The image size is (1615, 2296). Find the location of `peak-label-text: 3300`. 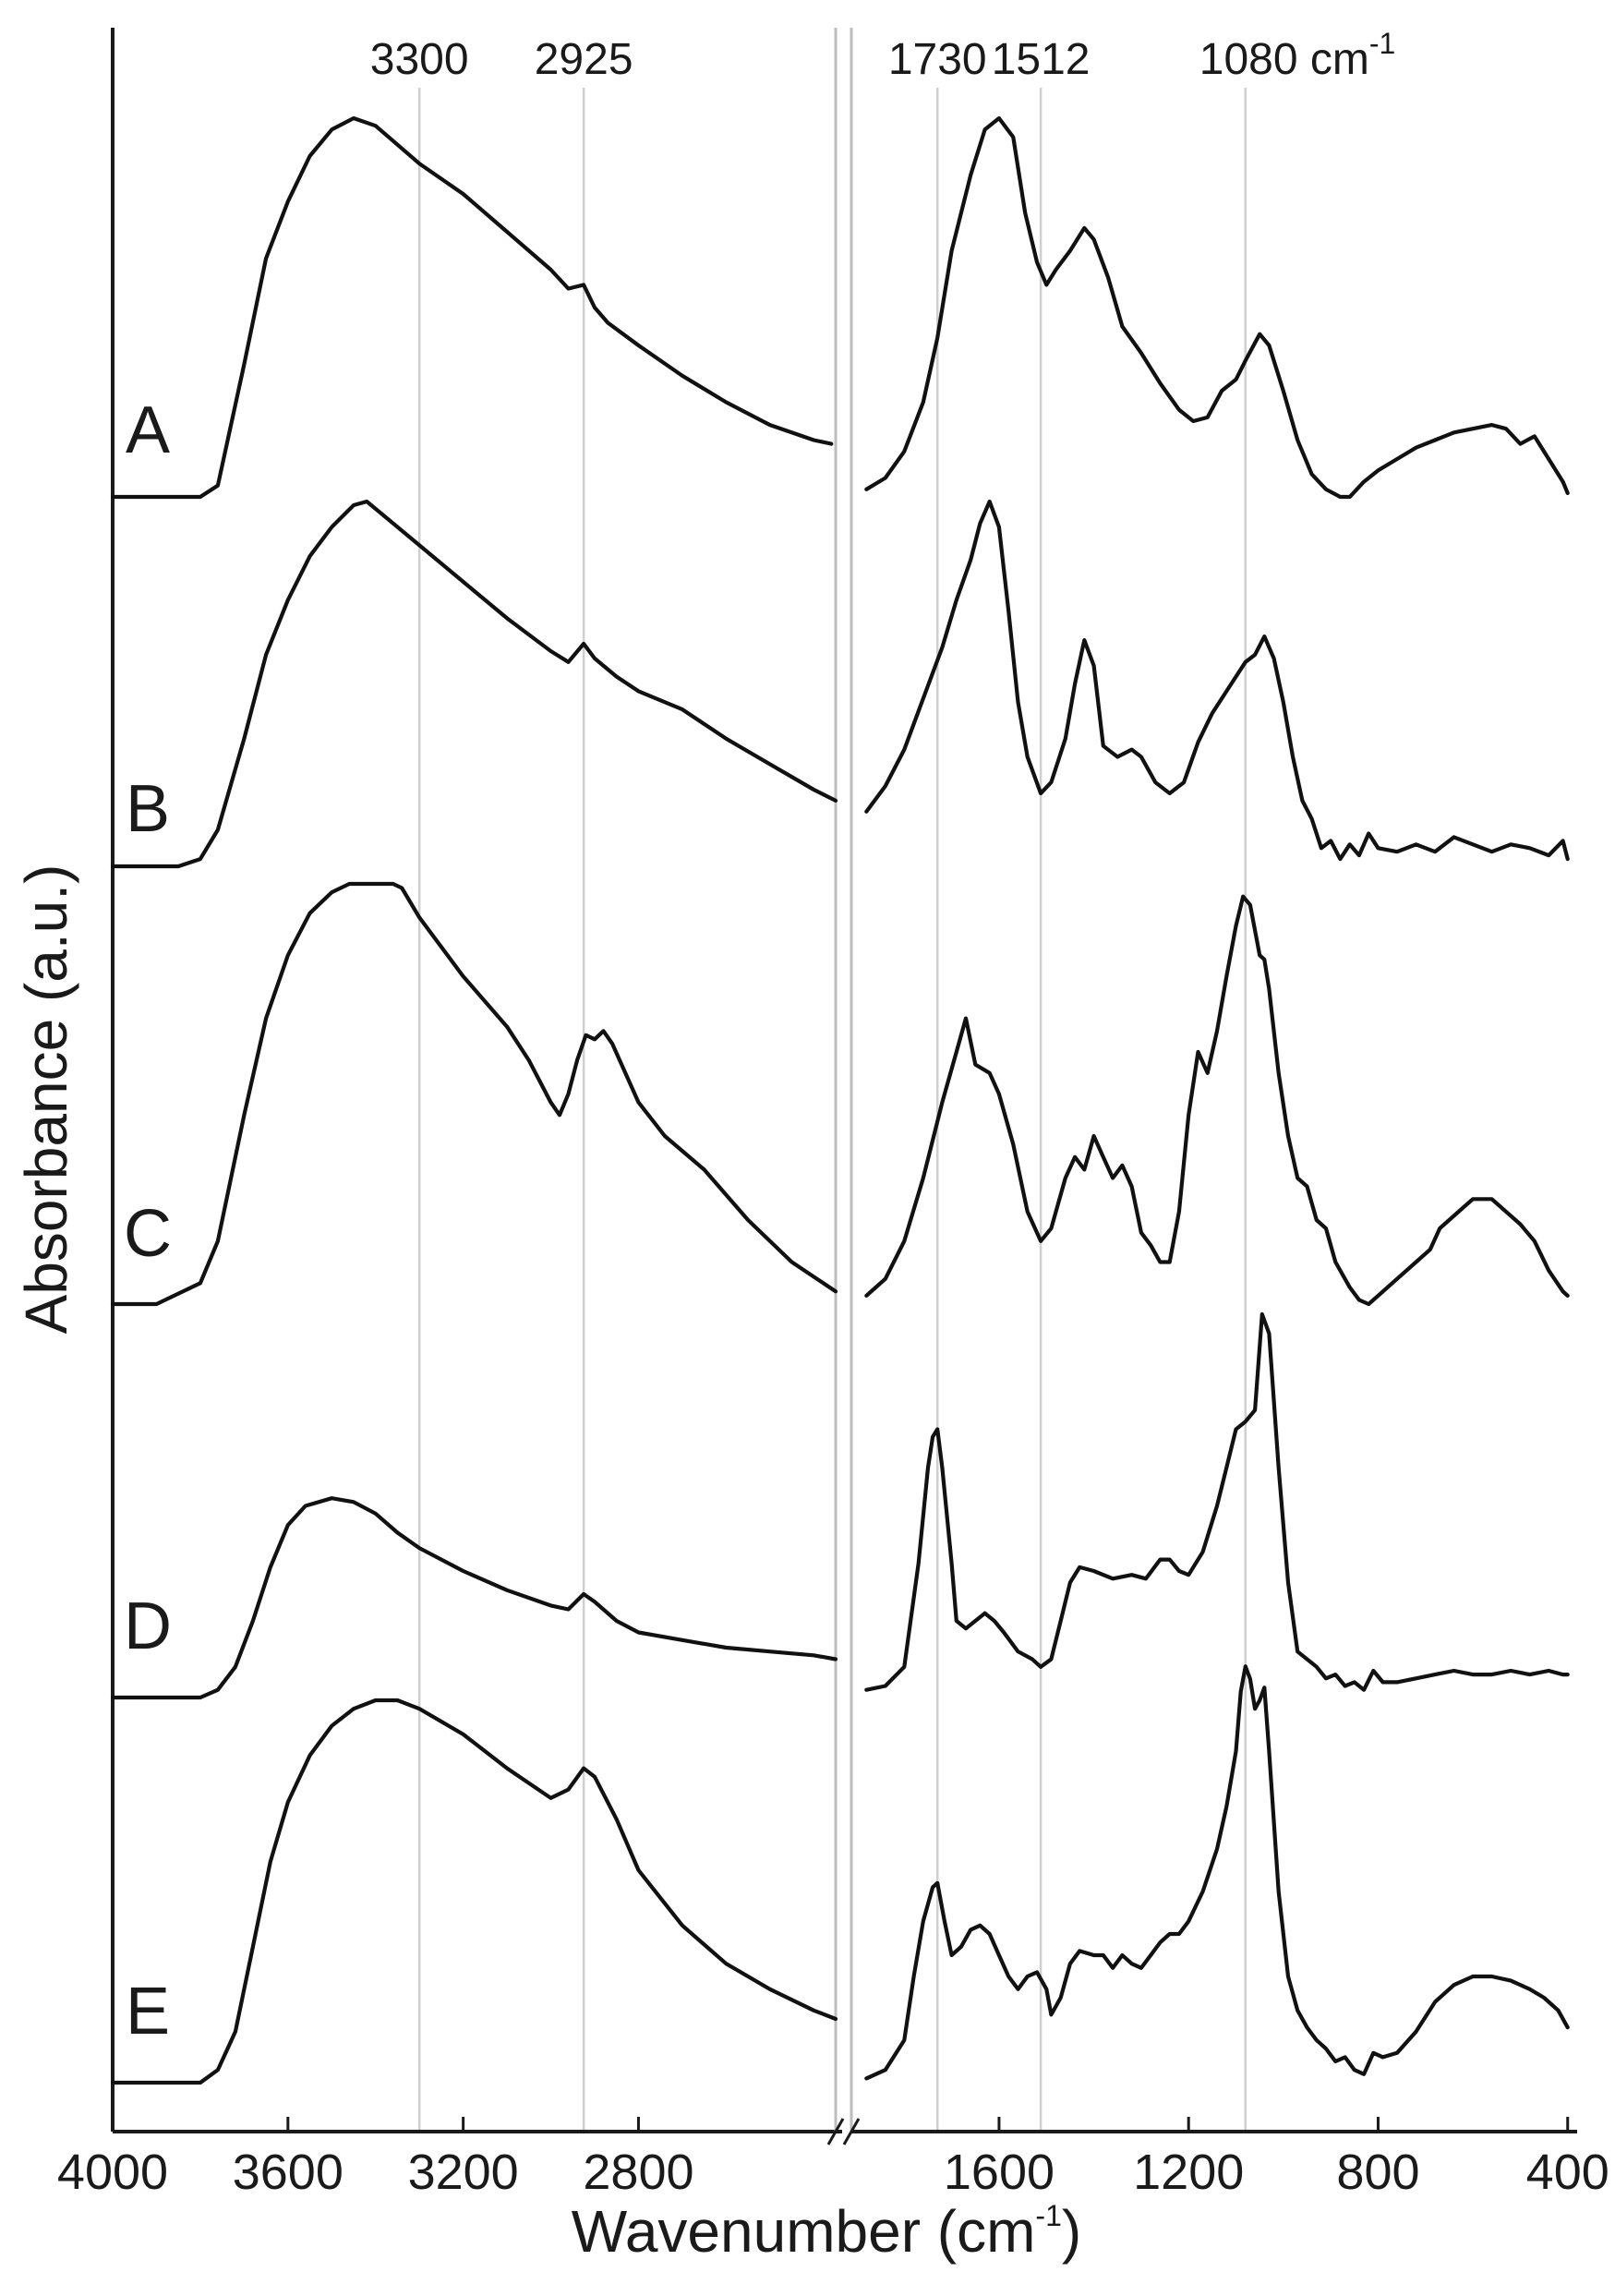

peak-label-text: 3300 is located at coordinates (419, 59).